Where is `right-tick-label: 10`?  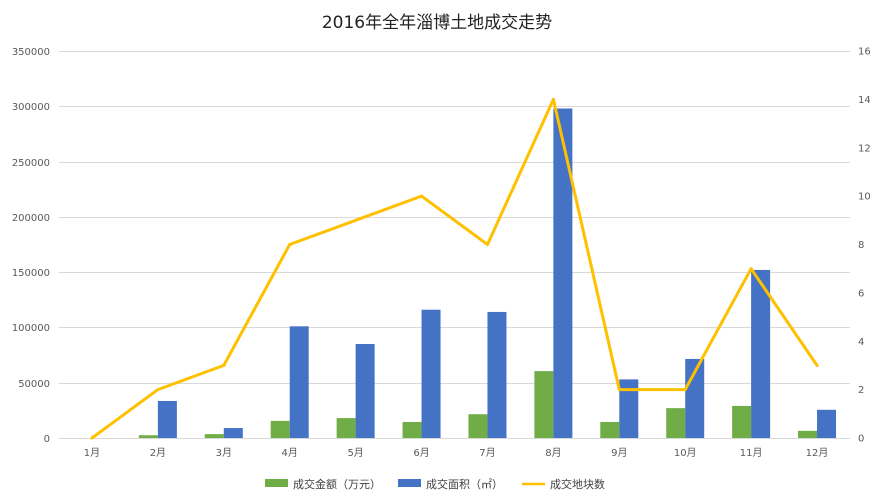
right-tick-label: 10 is located at coordinates (864, 197).